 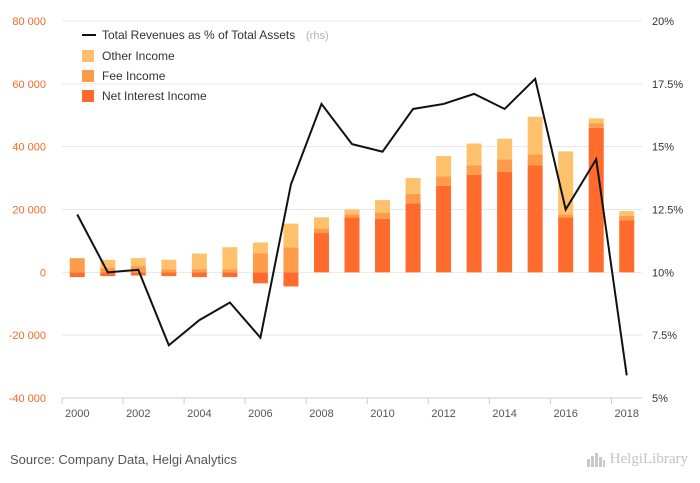 I want to click on legend-label: Fee Income, so click(x=134, y=76).